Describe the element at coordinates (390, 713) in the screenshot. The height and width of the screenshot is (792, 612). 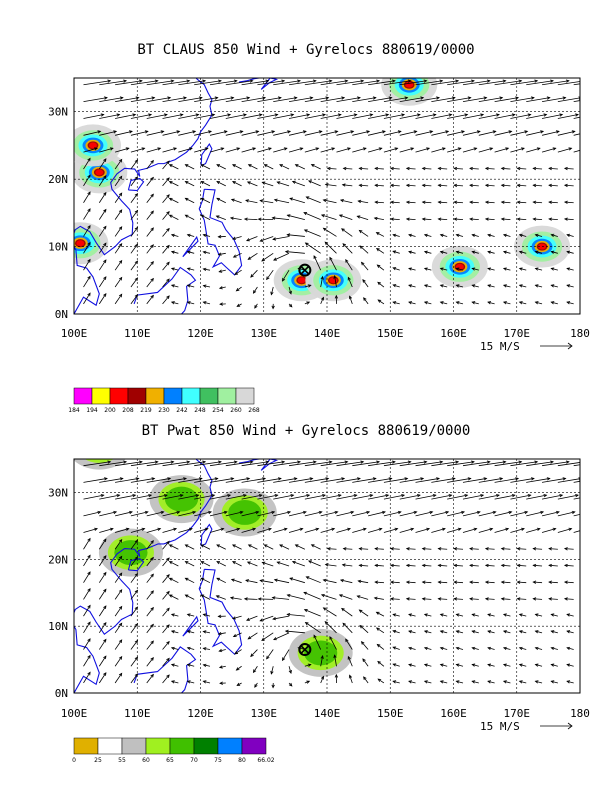
I see `x-tick-label: 150E` at that location.